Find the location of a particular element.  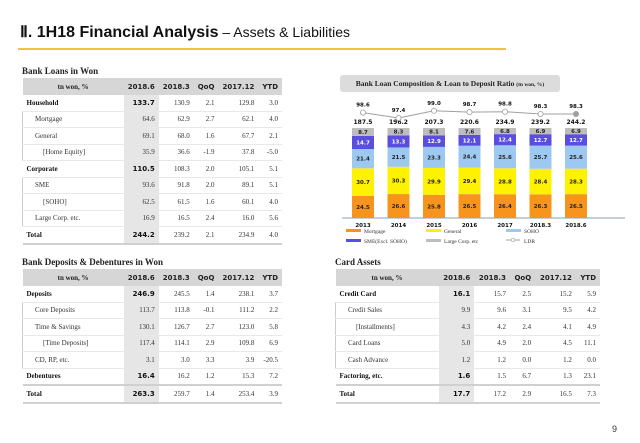

bar-label: 14.7 is located at coordinates (363, 143).